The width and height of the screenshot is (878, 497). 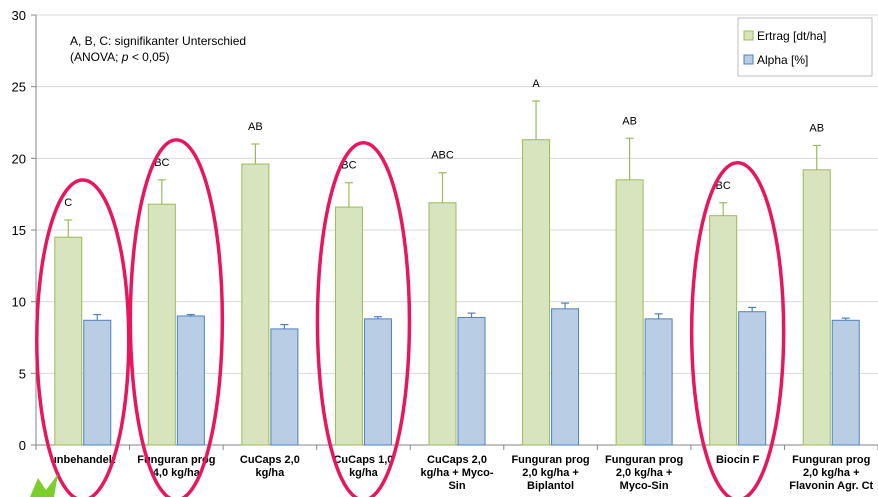 I want to click on category-label: unbehandelt, so click(x=83, y=460).